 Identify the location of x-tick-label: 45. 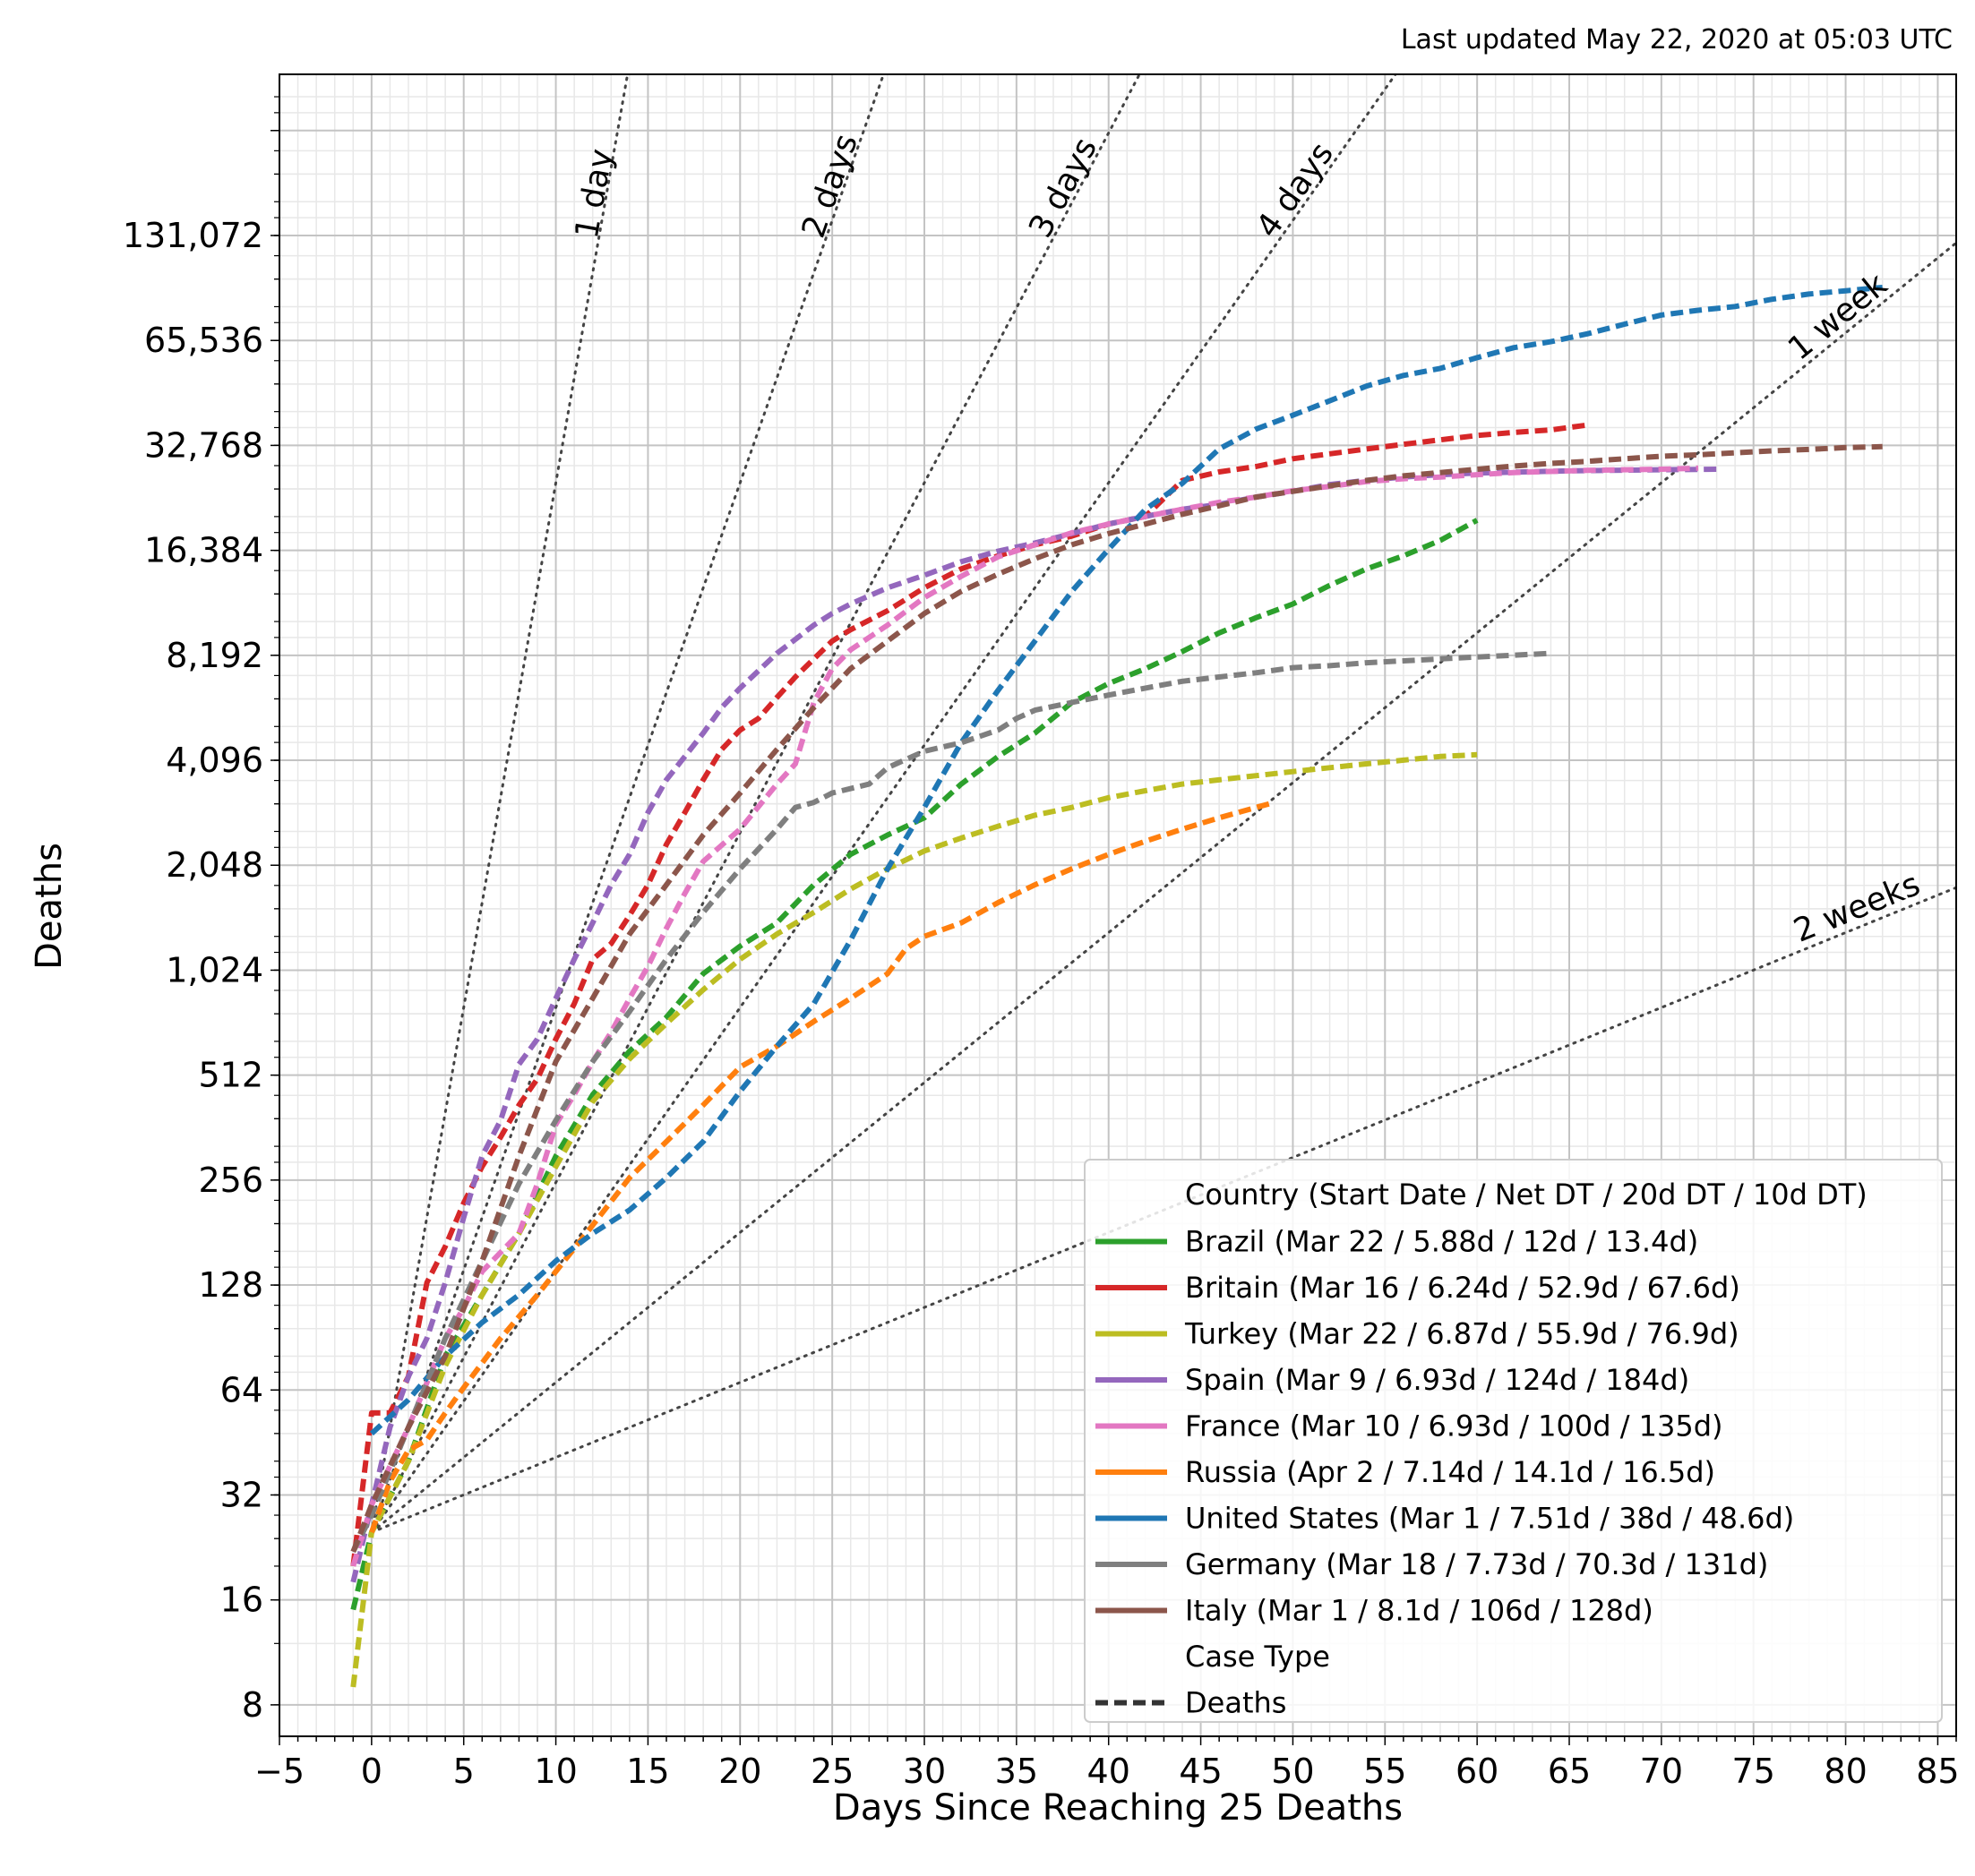
(1200, 1771).